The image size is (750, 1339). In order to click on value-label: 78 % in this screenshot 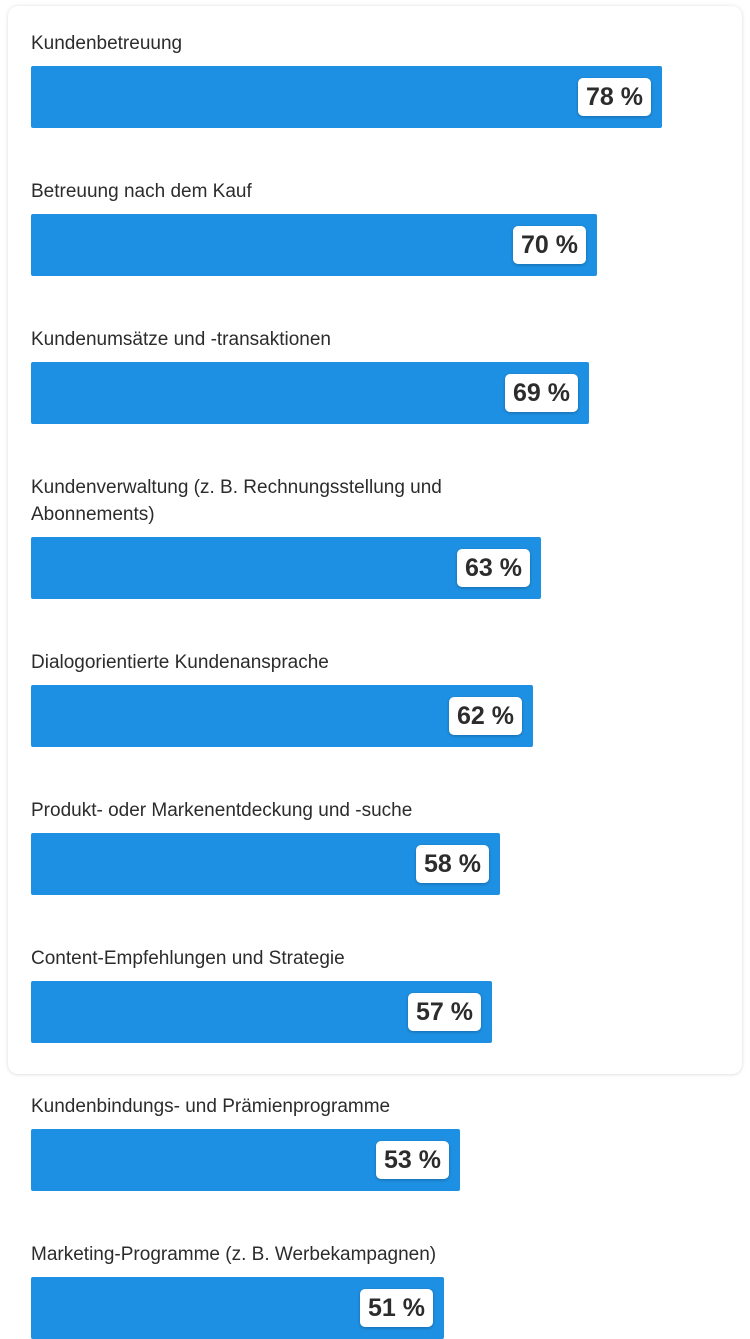, I will do `click(614, 97)`.